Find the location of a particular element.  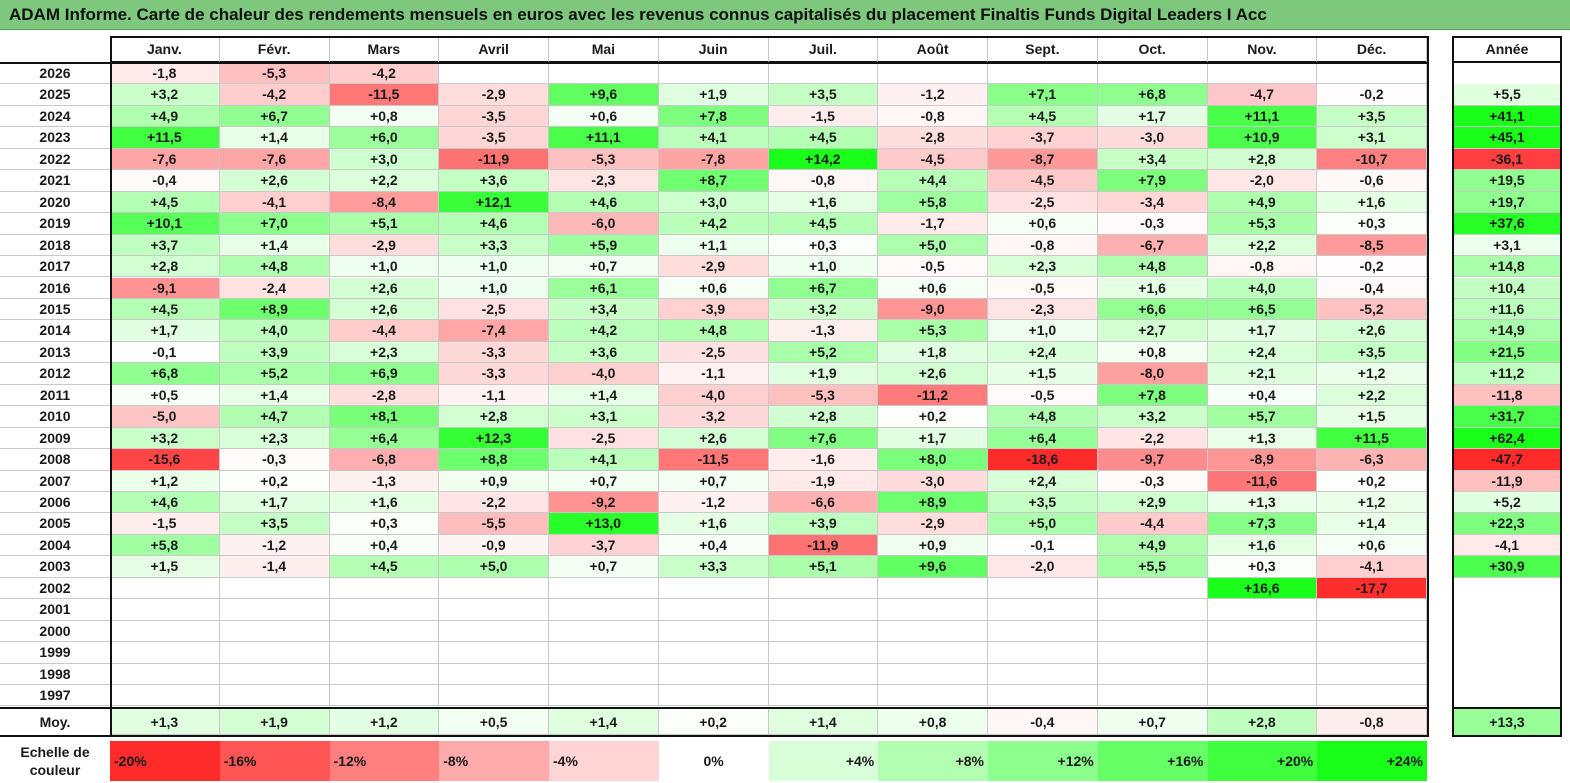

scale-swatch: +24% is located at coordinates (1372, 761).